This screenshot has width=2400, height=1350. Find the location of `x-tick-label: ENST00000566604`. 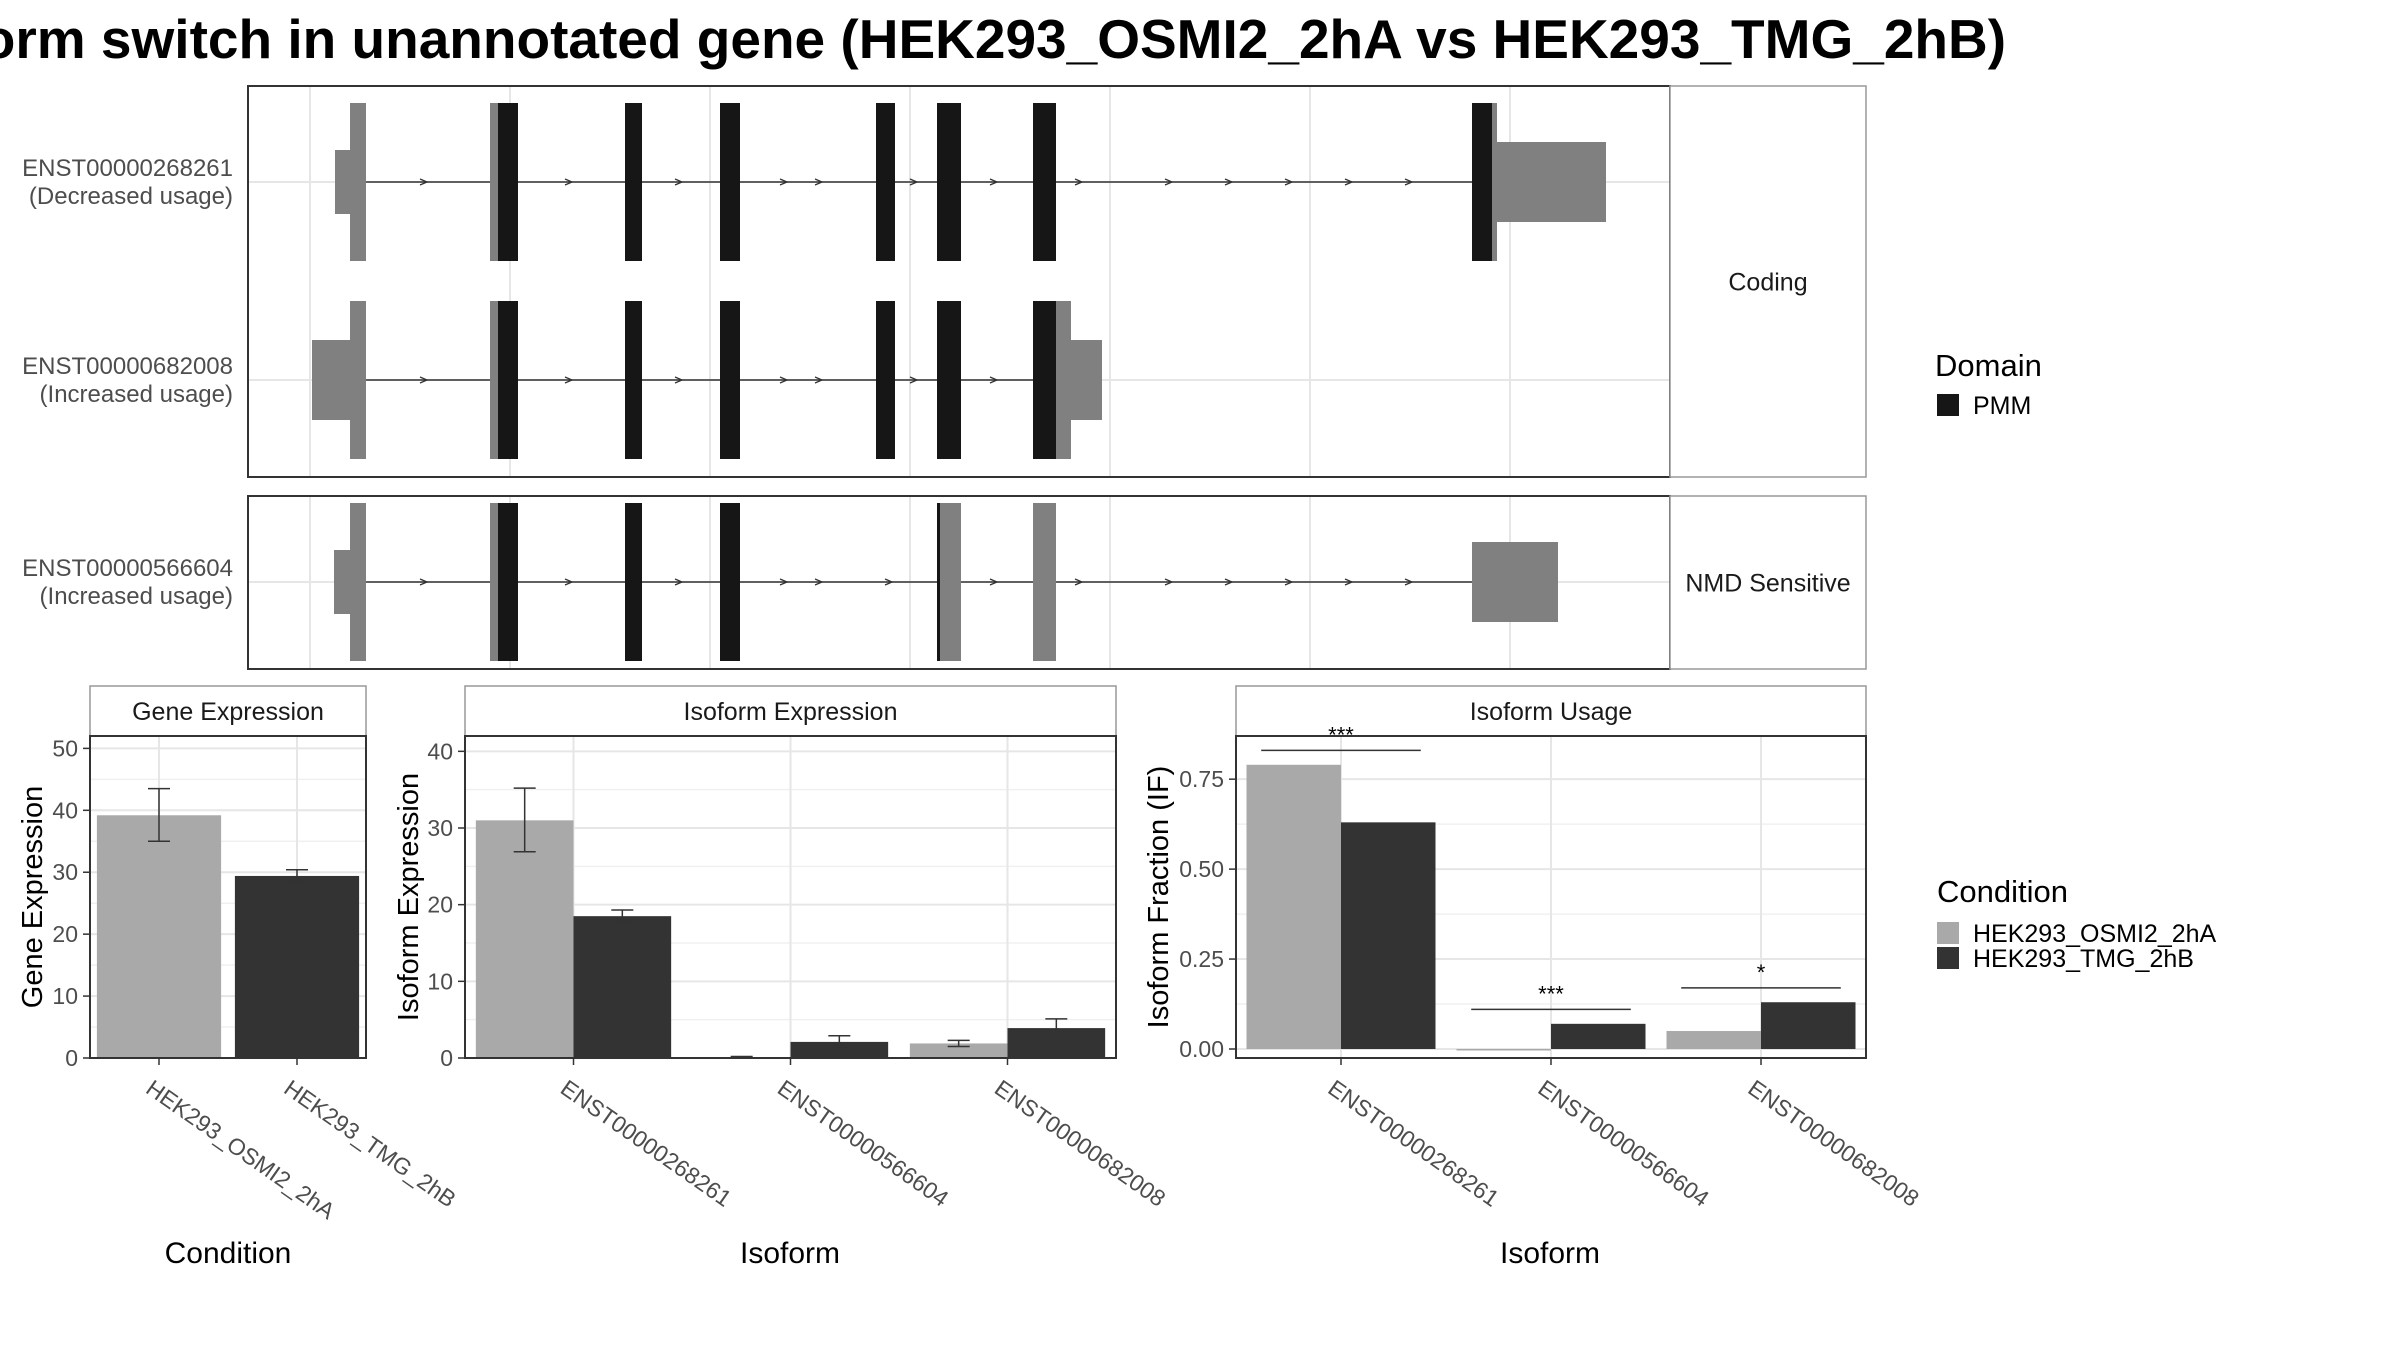

x-tick-label: ENST00000566604 is located at coordinates (1623, 1143).